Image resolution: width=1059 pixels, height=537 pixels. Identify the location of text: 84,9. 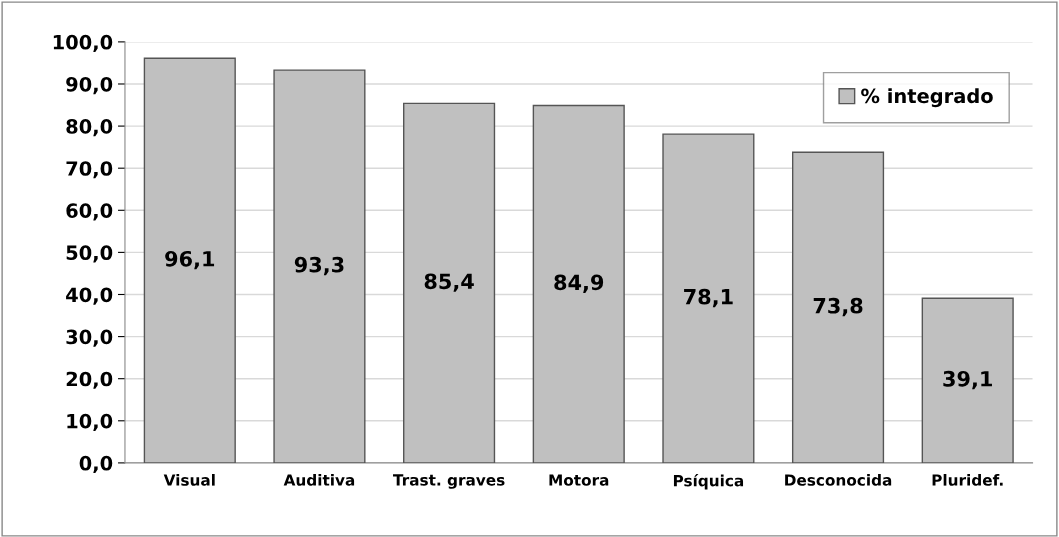
(579, 283).